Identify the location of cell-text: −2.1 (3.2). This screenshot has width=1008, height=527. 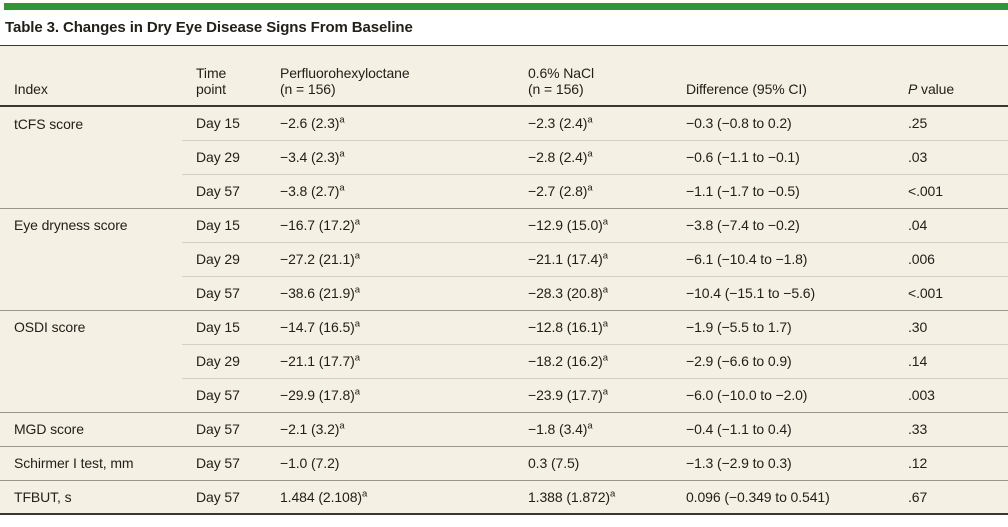
(310, 429).